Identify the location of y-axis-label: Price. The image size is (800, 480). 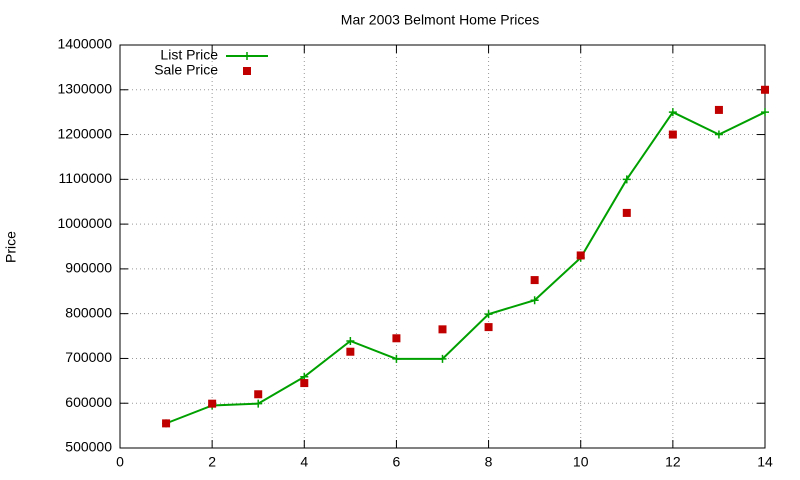
(11, 247).